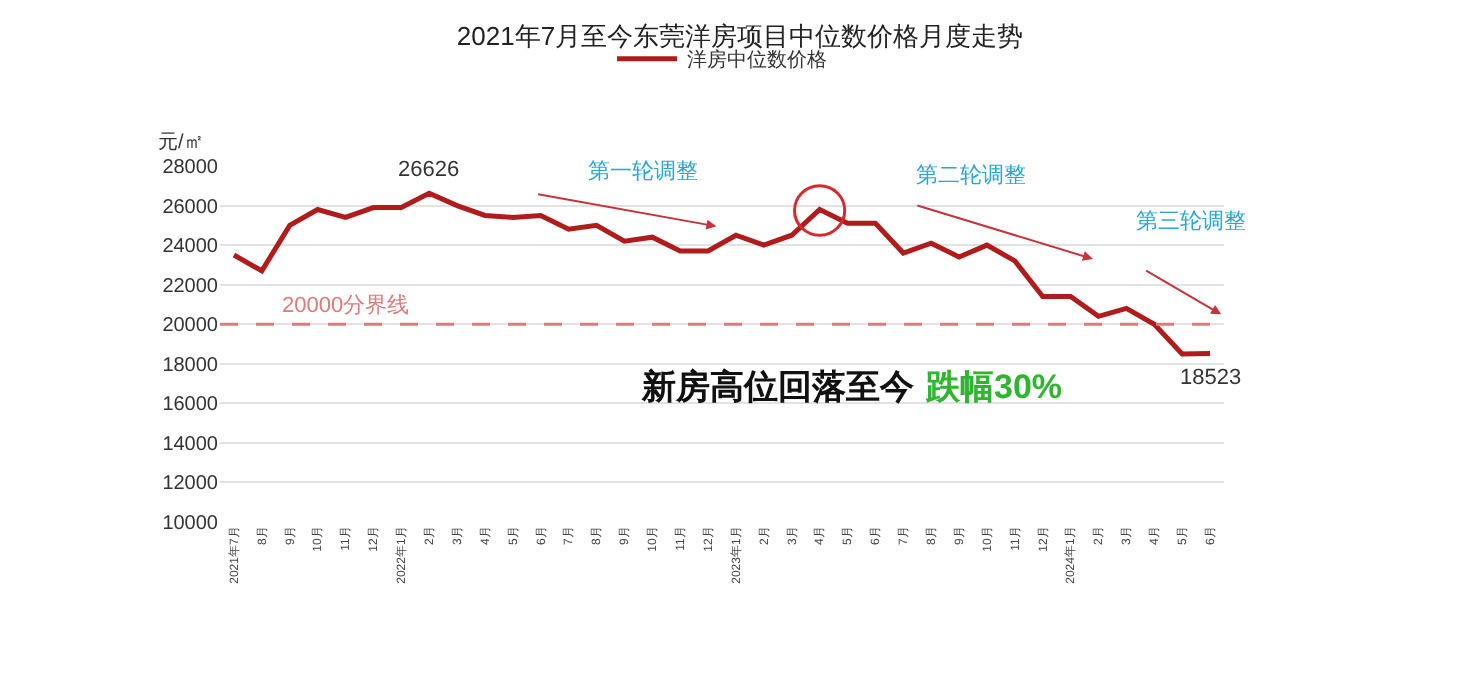  Describe the element at coordinates (190, 405) in the screenshot. I see `y-tick-label: 16000` at that location.